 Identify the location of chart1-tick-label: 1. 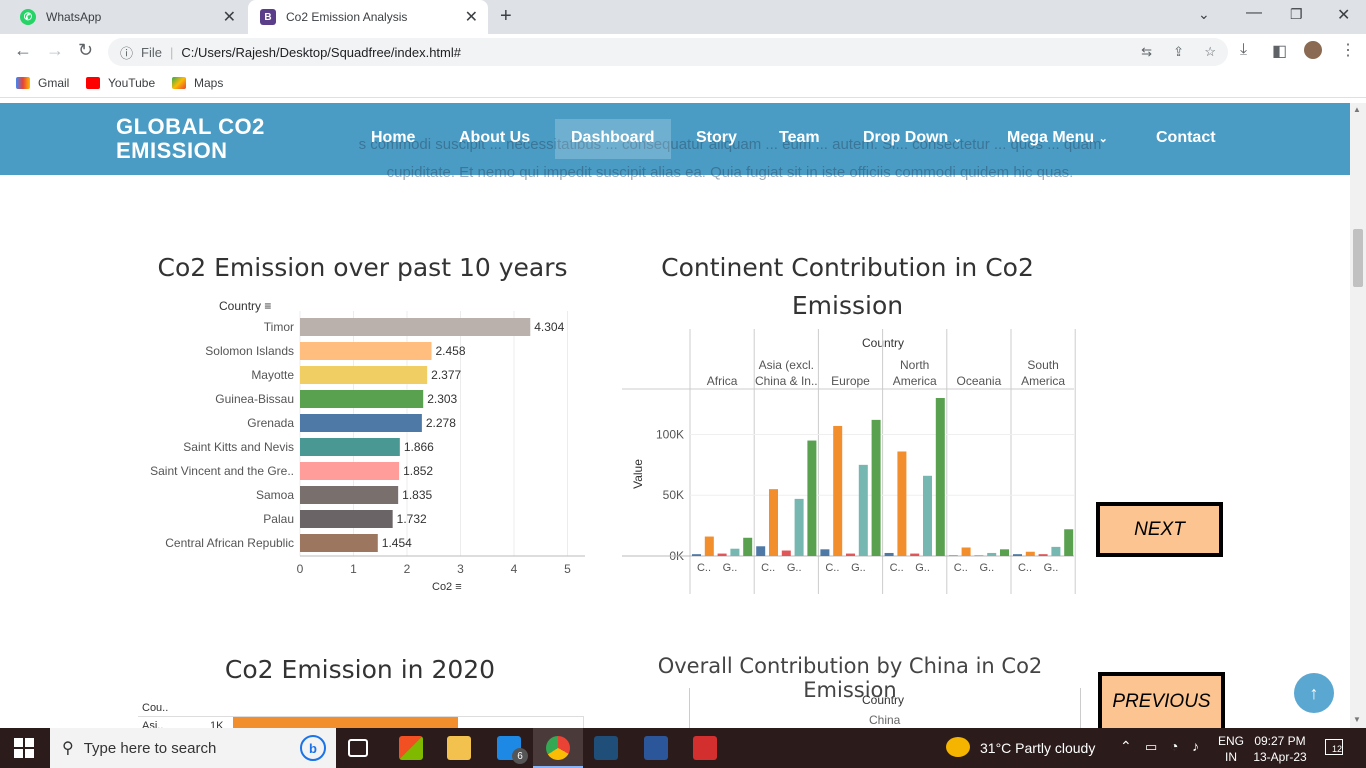
(353, 569).